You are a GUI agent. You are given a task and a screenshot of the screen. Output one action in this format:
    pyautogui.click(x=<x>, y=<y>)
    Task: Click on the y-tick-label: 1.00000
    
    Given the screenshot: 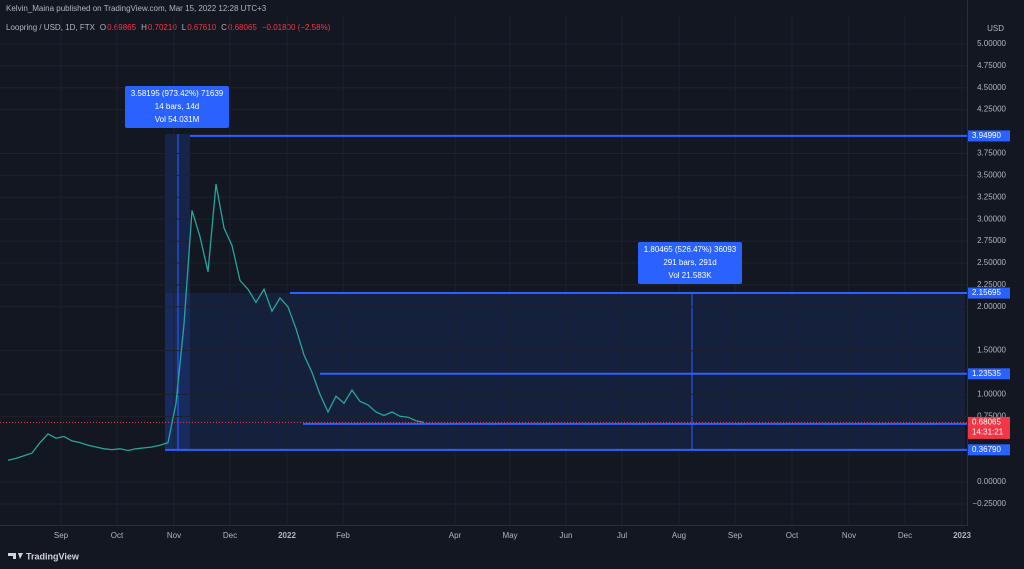 What is the action you would take?
    pyautogui.click(x=991, y=394)
    